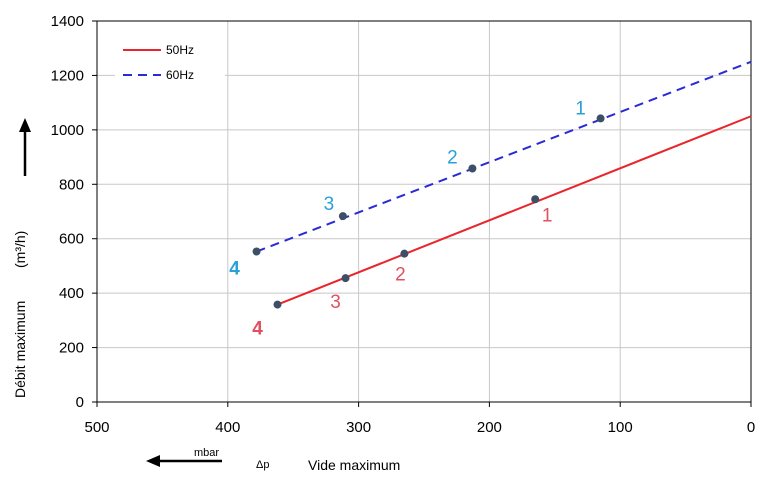  What do you see at coordinates (25, 147) in the screenshot?
I see `y-axis-arrow-icon` at bounding box center [25, 147].